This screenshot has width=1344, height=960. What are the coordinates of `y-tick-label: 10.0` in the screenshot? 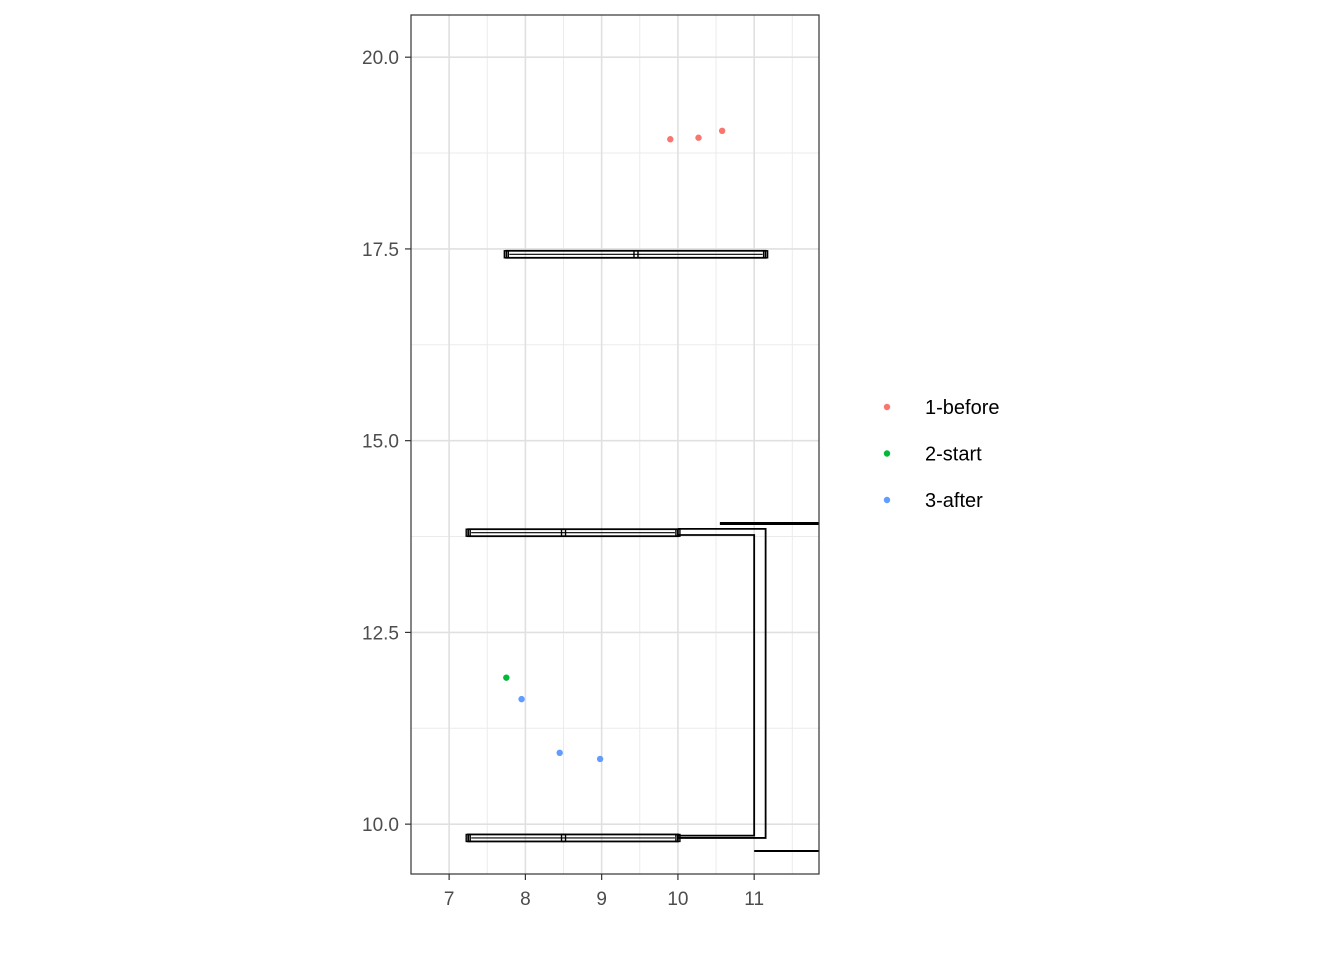 It's located at (380, 825).